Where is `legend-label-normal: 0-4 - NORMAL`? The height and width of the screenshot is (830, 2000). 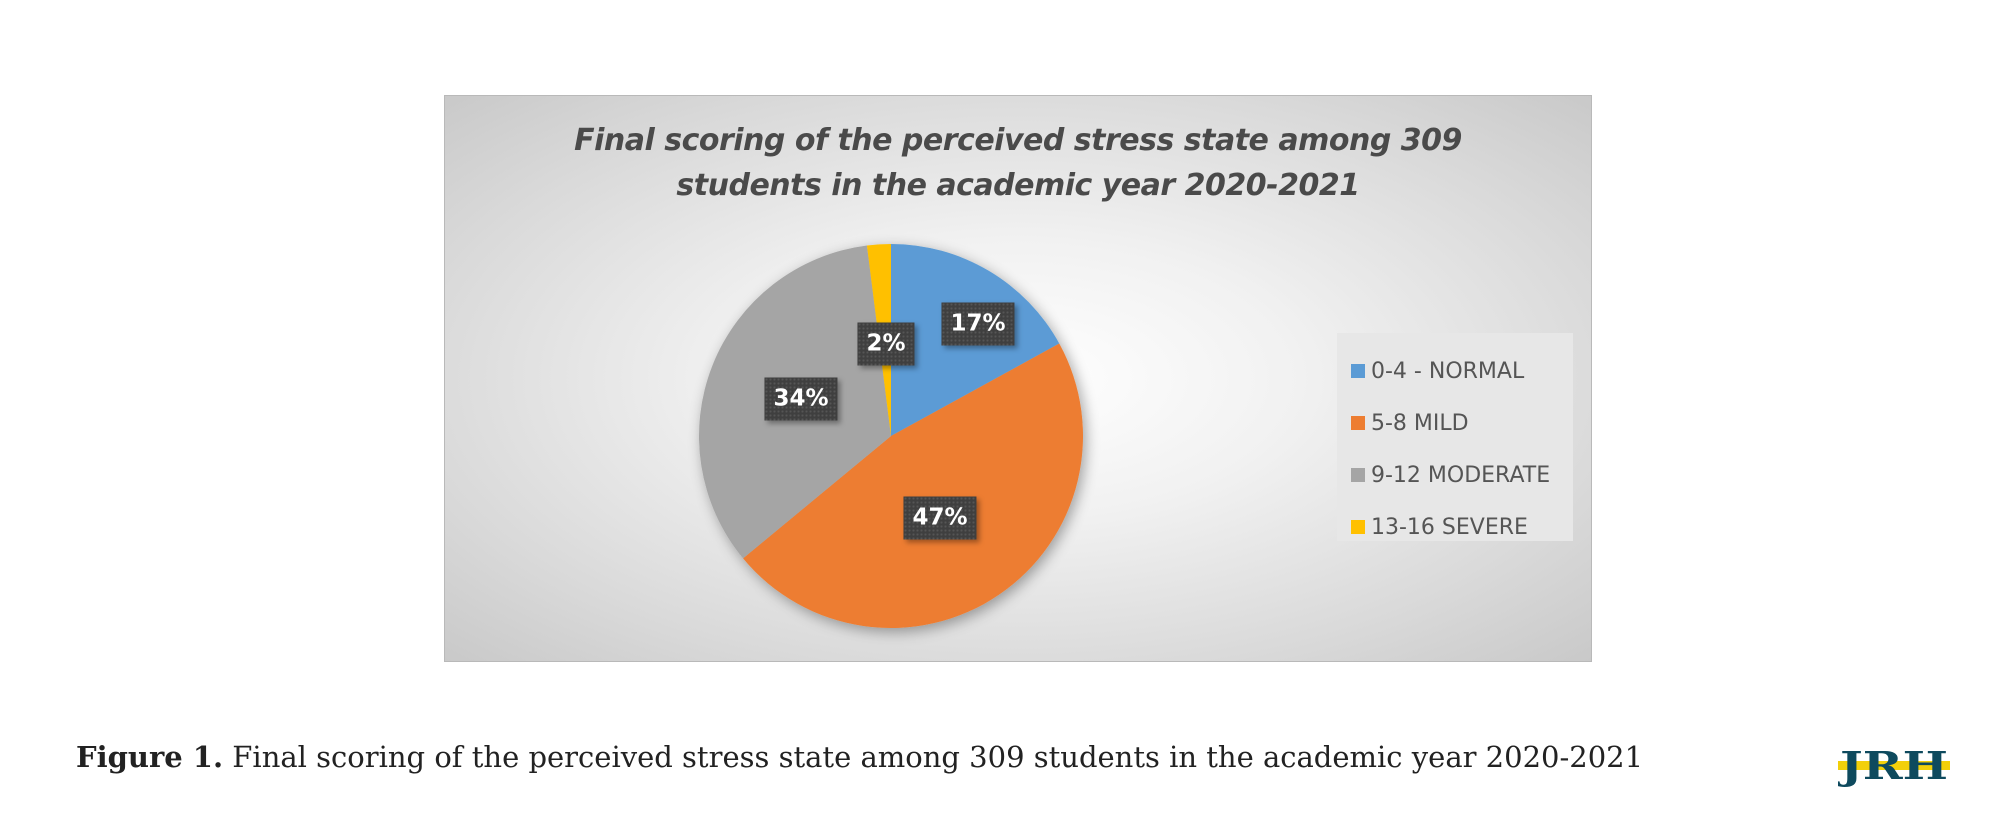
legend-label-normal: 0-4 - NORMAL is located at coordinates (1448, 371).